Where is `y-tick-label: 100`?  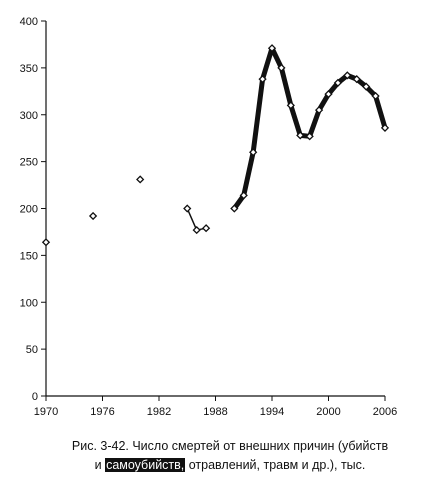 y-tick-label: 100 is located at coordinates (29, 303).